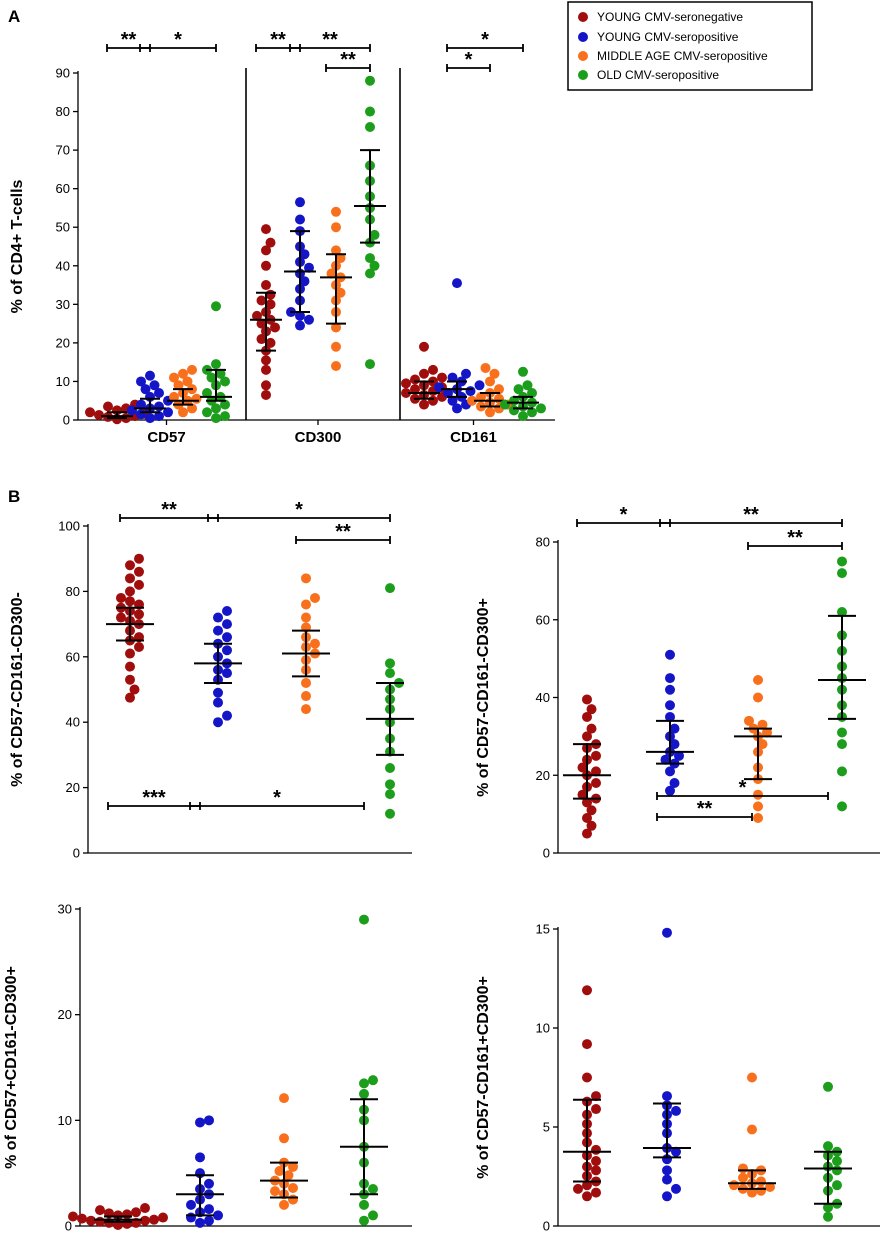  What do you see at coordinates (583, 17) in the screenshot?
I see `legend-marker-young-neg` at bounding box center [583, 17].